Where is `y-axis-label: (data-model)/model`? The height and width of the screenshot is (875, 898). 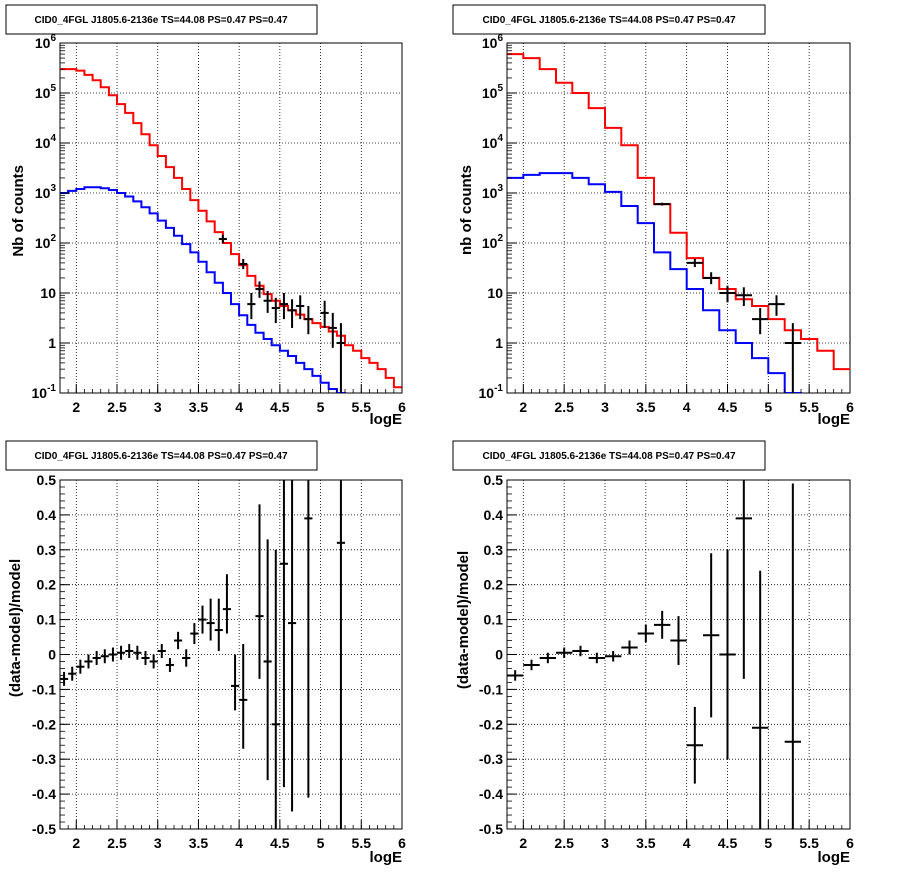
y-axis-label: (data-model)/model is located at coordinates (15, 628).